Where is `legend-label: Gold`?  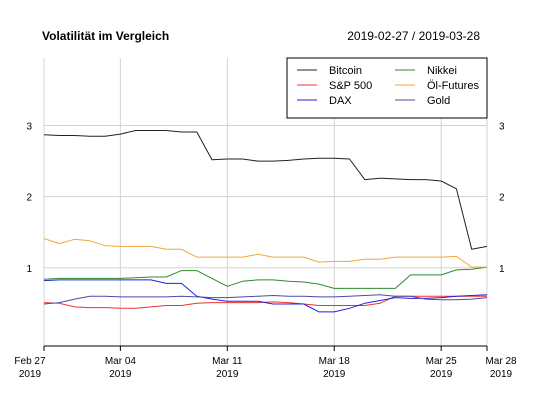
legend-label: Gold is located at coordinates (438, 101).